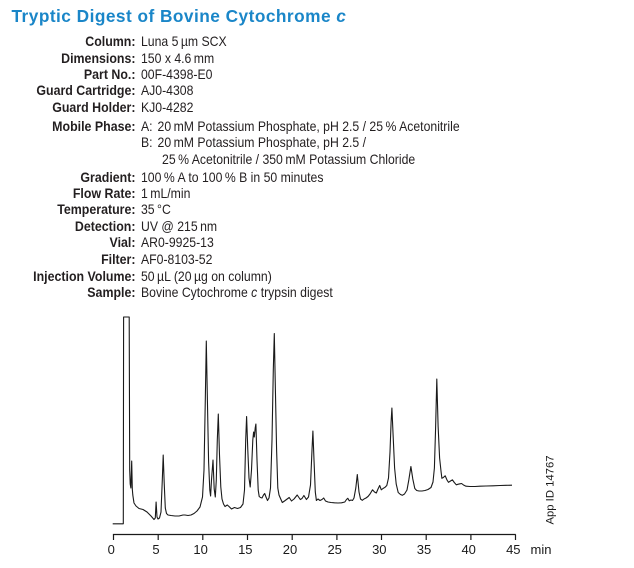  I want to click on svg-text: 35, so click(424, 549).